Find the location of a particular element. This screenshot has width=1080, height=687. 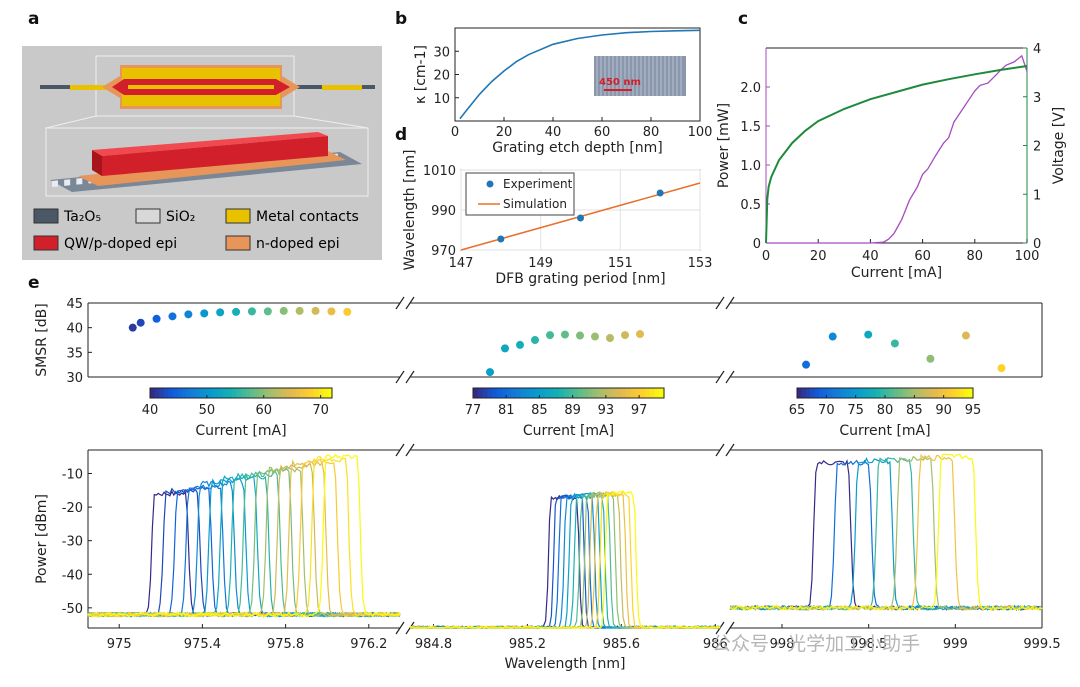

y-tick-label: 970 is located at coordinates (443, 251).